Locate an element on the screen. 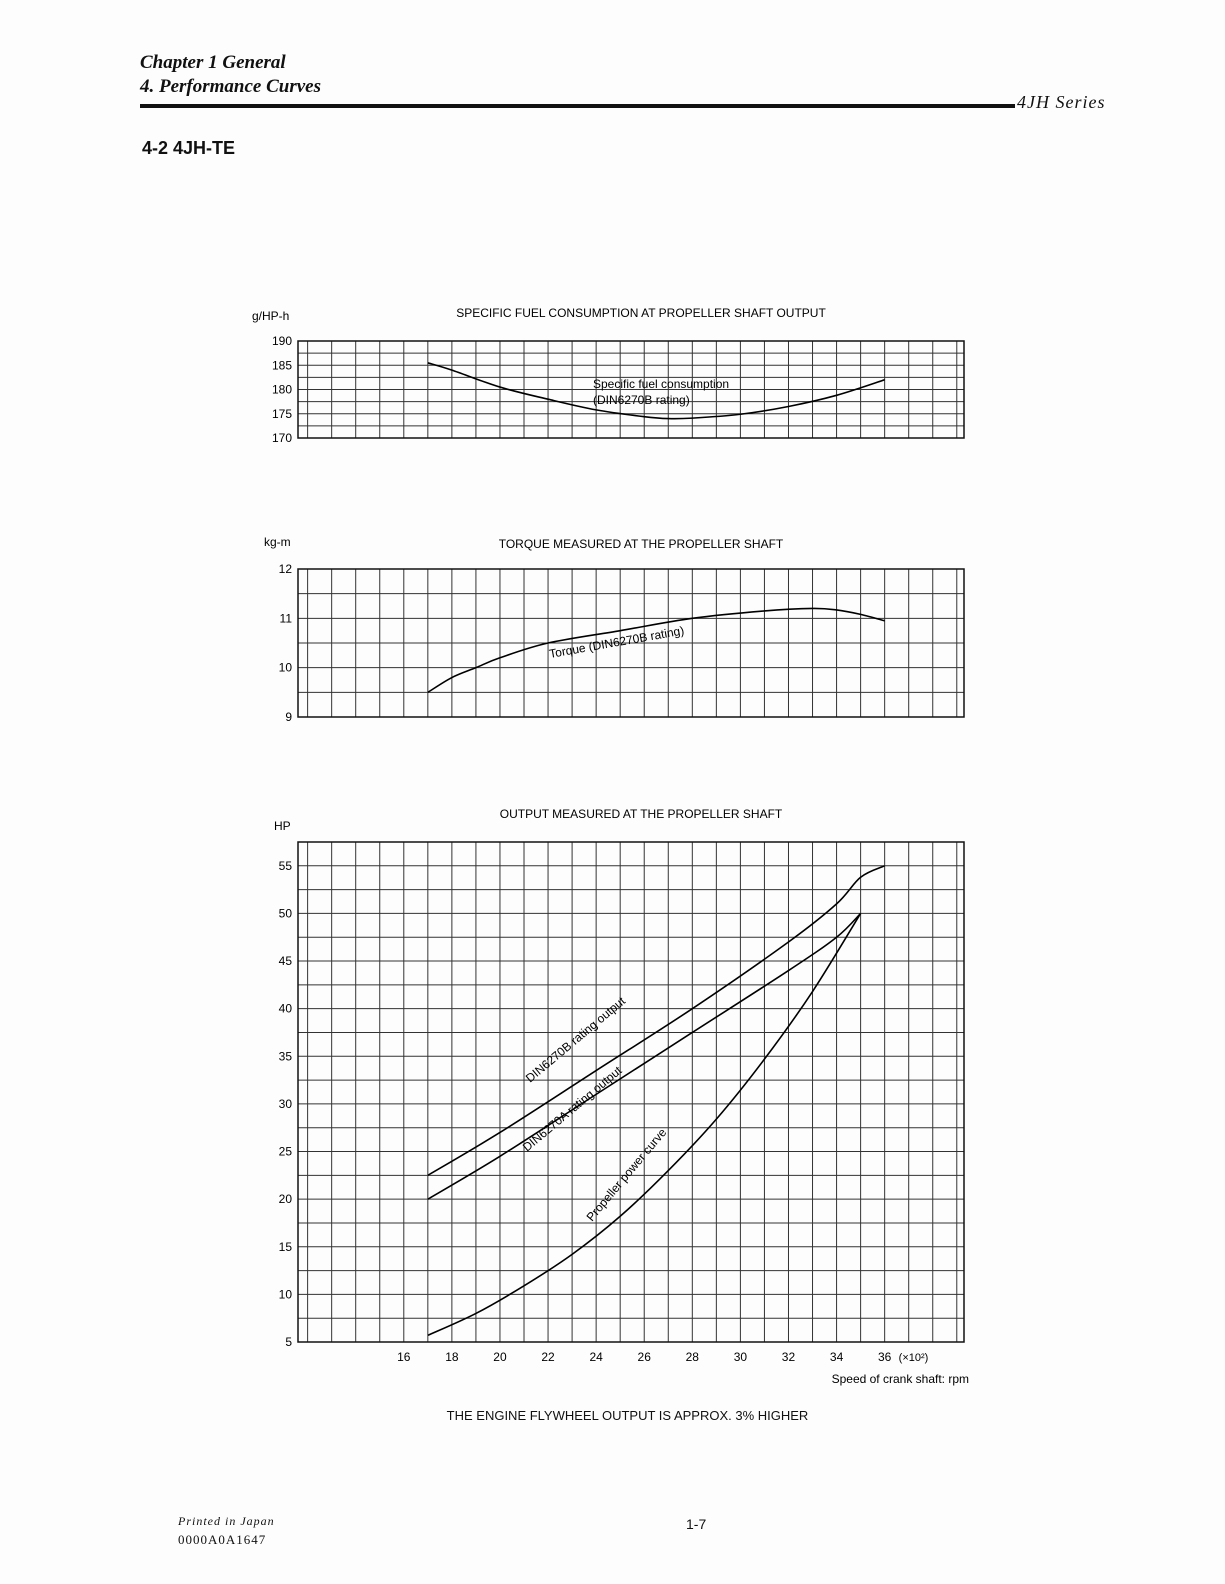 This screenshot has width=1225, height=1584. y-tick-label: 170 is located at coordinates (282, 438).